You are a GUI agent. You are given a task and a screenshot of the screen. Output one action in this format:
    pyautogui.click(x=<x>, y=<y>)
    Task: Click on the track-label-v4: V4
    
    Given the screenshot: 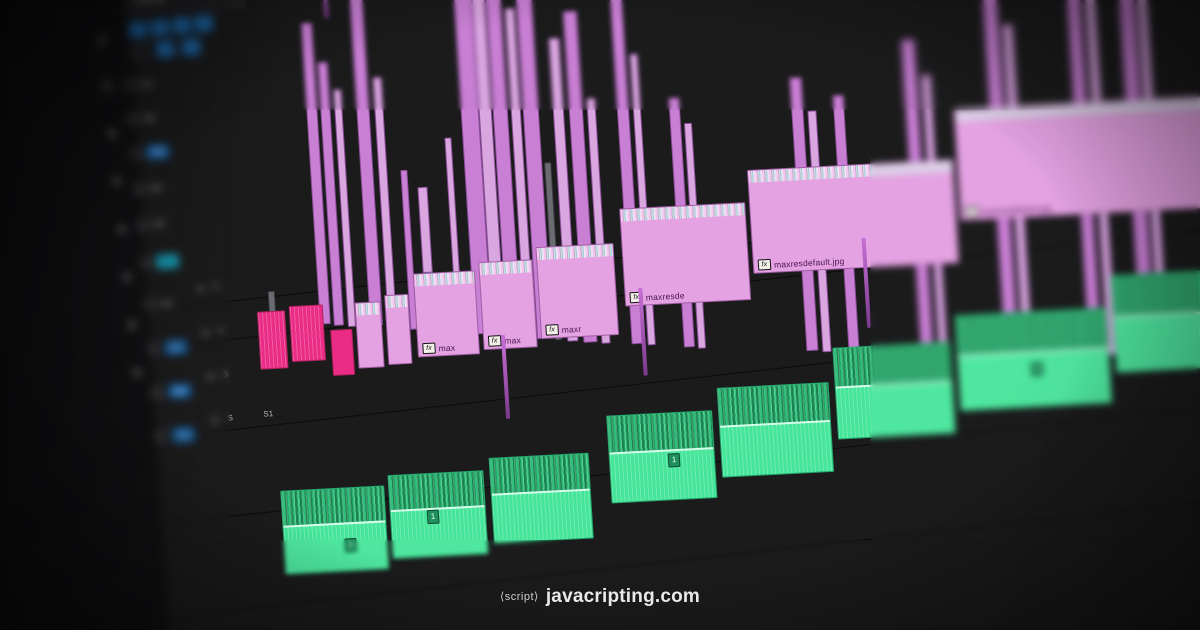 What is the action you would take?
    pyautogui.click(x=157, y=152)
    